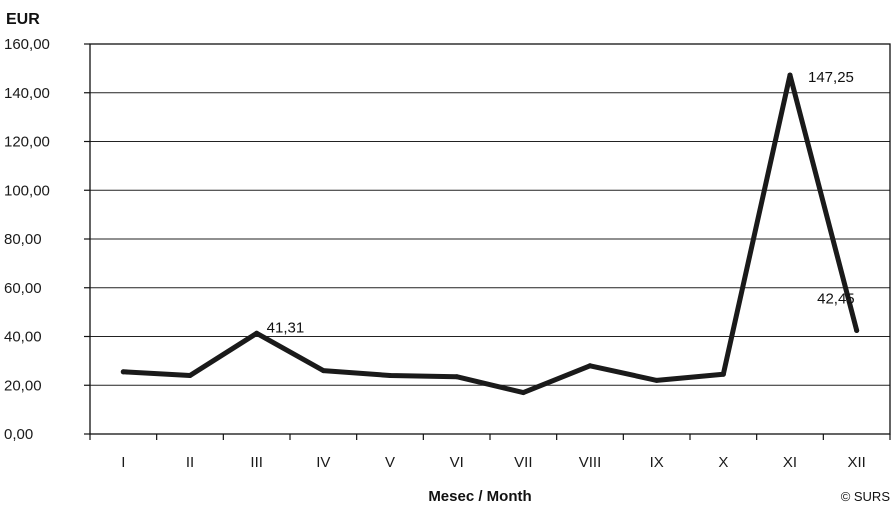 Image resolution: width=893 pixels, height=507 pixels. Describe the element at coordinates (490, 452) in the screenshot. I see `x-axis-ticks: I II III IV V VI VII VIII IX X XI XII` at that location.